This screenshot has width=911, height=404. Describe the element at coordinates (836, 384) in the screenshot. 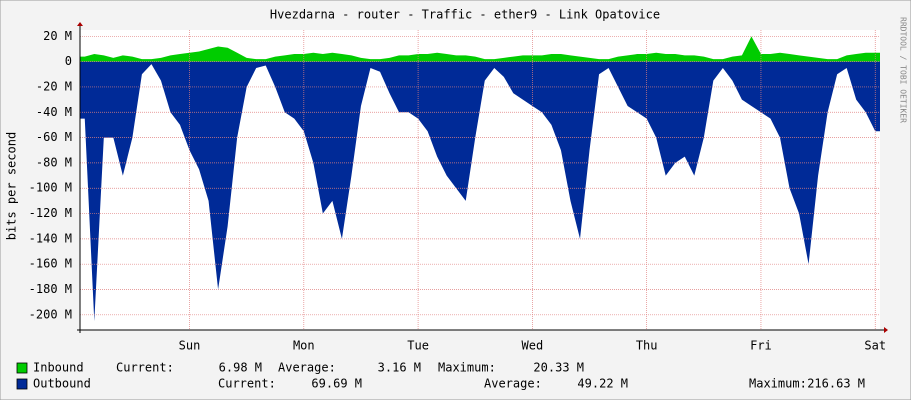

I see `legend-stat-value: 216.63 M` at that location.